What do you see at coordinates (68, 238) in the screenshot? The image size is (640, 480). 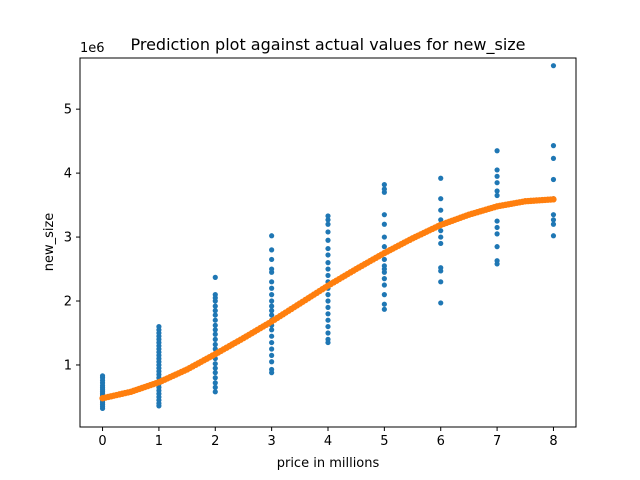 I see `y-tick-label: 3` at bounding box center [68, 238].